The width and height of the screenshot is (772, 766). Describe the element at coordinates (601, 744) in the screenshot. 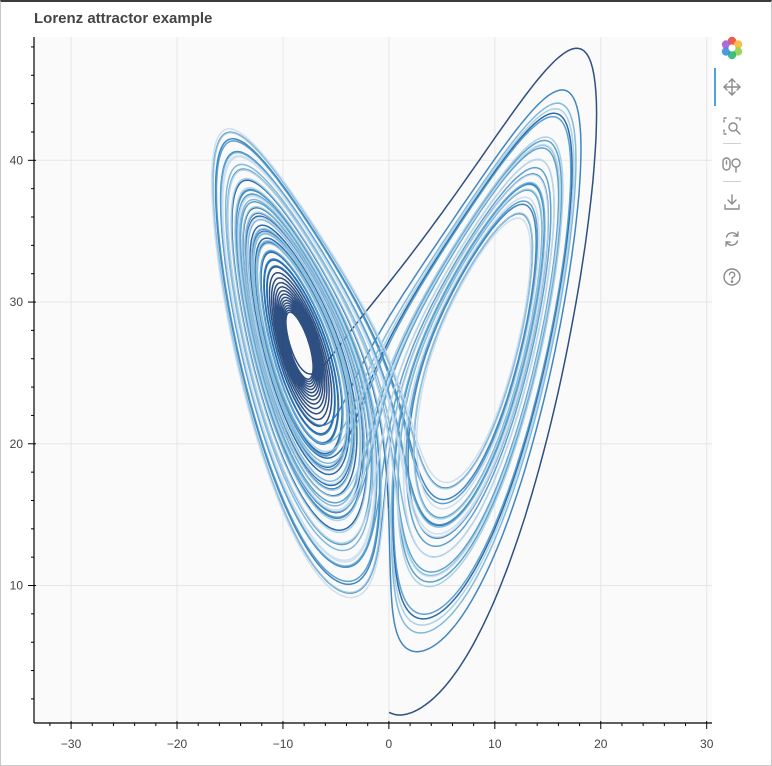

I see `x-tick-label: 20` at that location.